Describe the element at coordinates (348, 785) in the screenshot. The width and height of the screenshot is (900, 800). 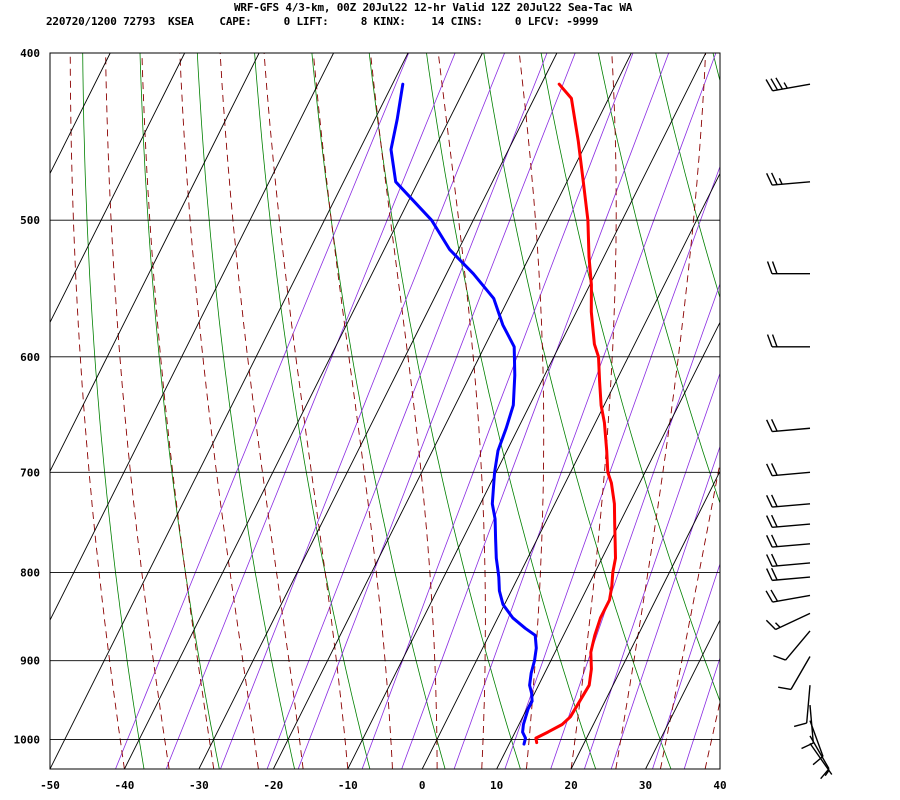
I see `x-tick-label: -10` at that location.